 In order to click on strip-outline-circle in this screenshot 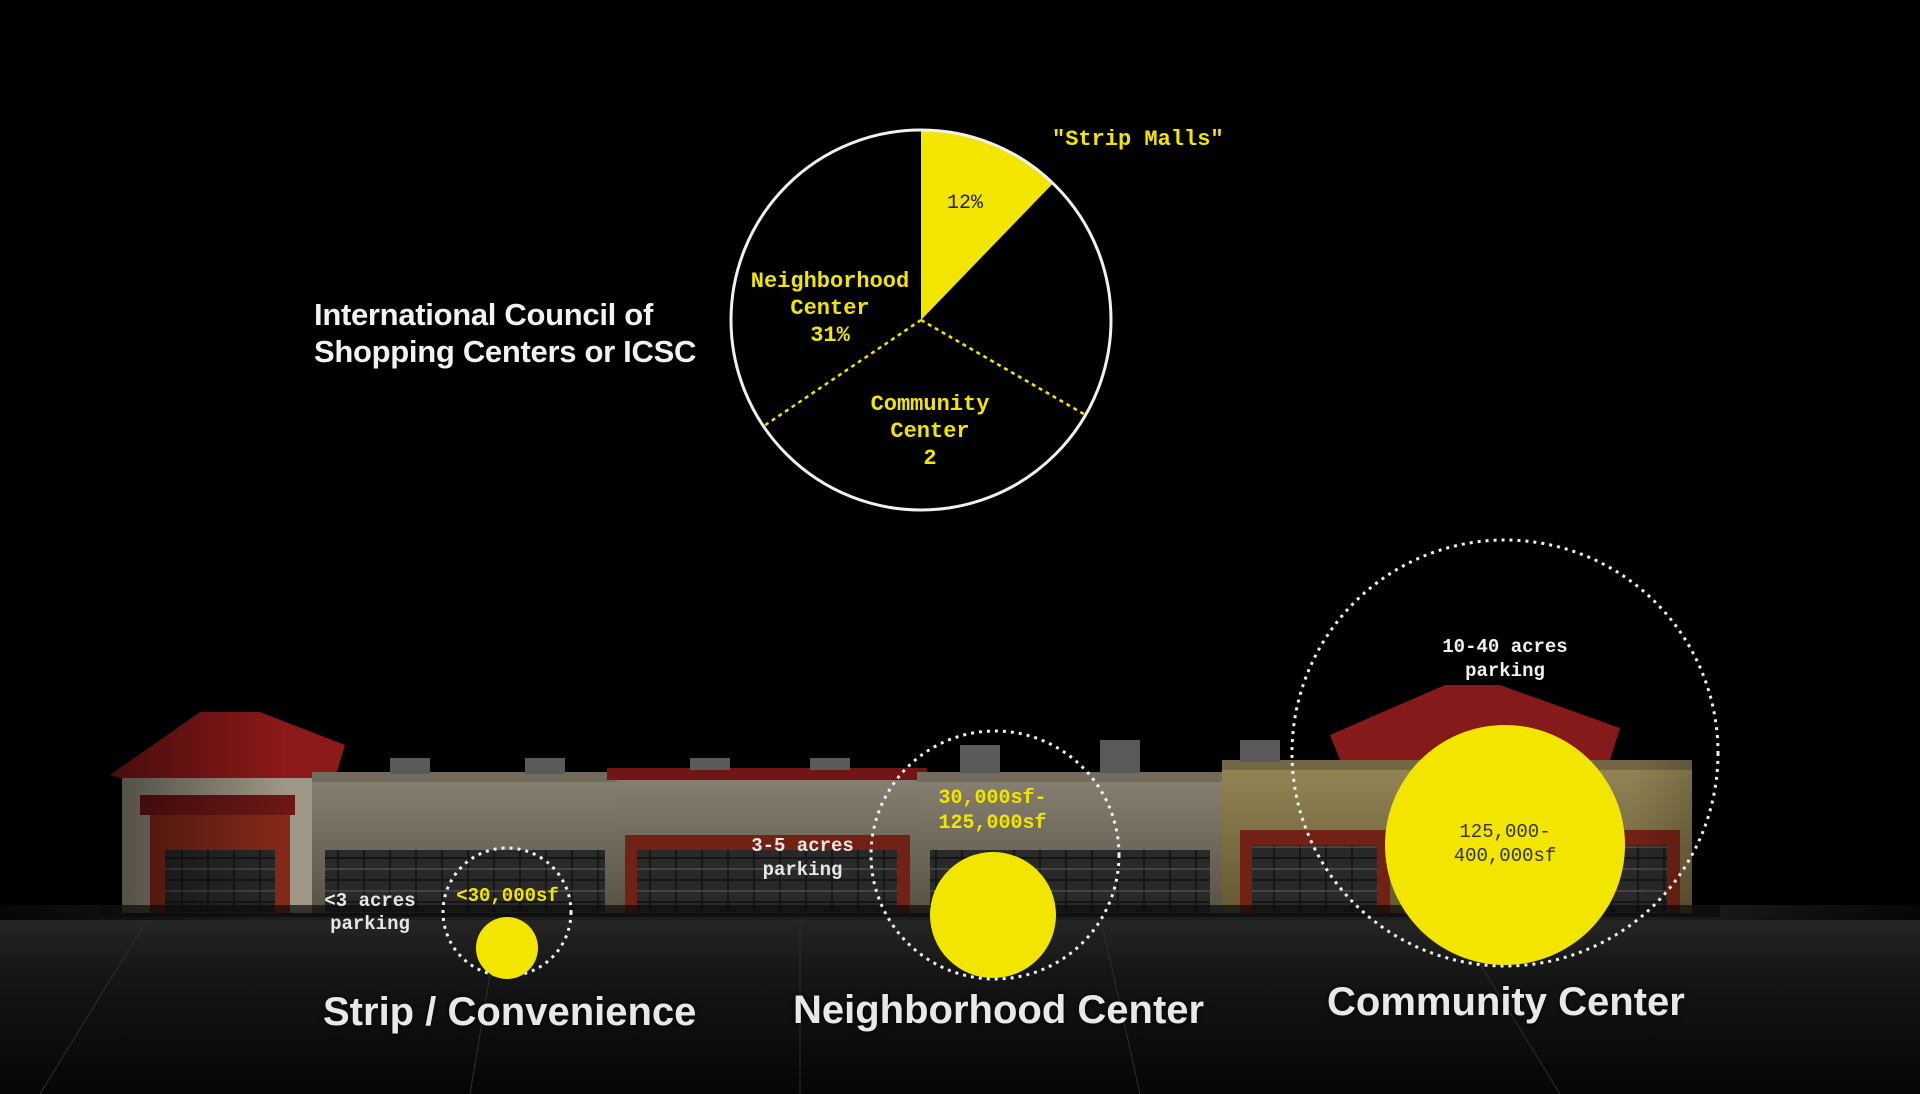, I will do `click(507, 912)`.